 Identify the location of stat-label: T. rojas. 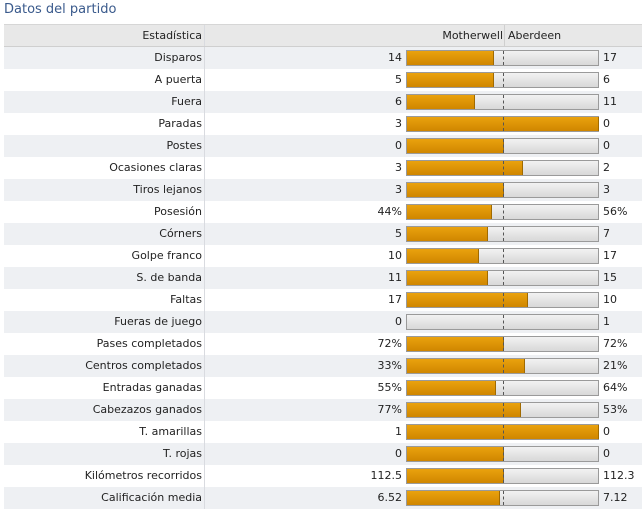
(182, 453).